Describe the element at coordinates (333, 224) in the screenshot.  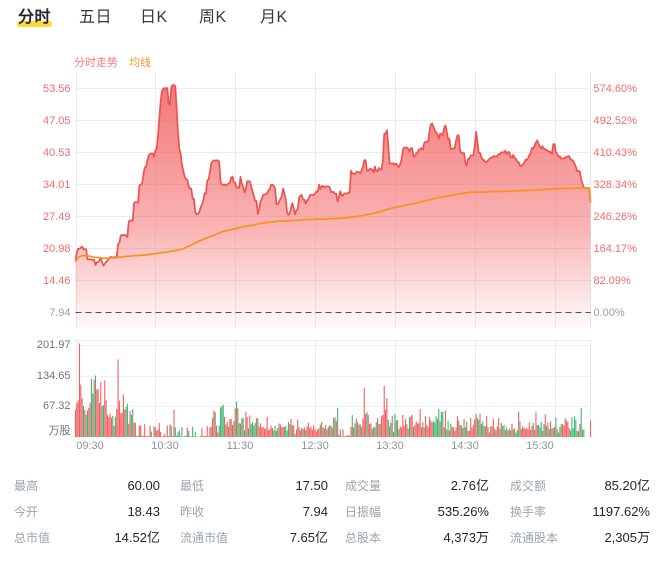
I see `avg-price-line` at that location.